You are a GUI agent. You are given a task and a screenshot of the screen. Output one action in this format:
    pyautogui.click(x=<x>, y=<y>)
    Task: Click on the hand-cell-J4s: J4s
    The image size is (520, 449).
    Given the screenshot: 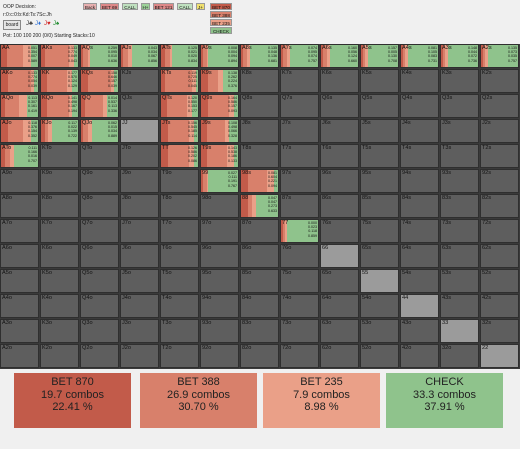 What is the action you would take?
    pyautogui.click(x=419, y=131)
    